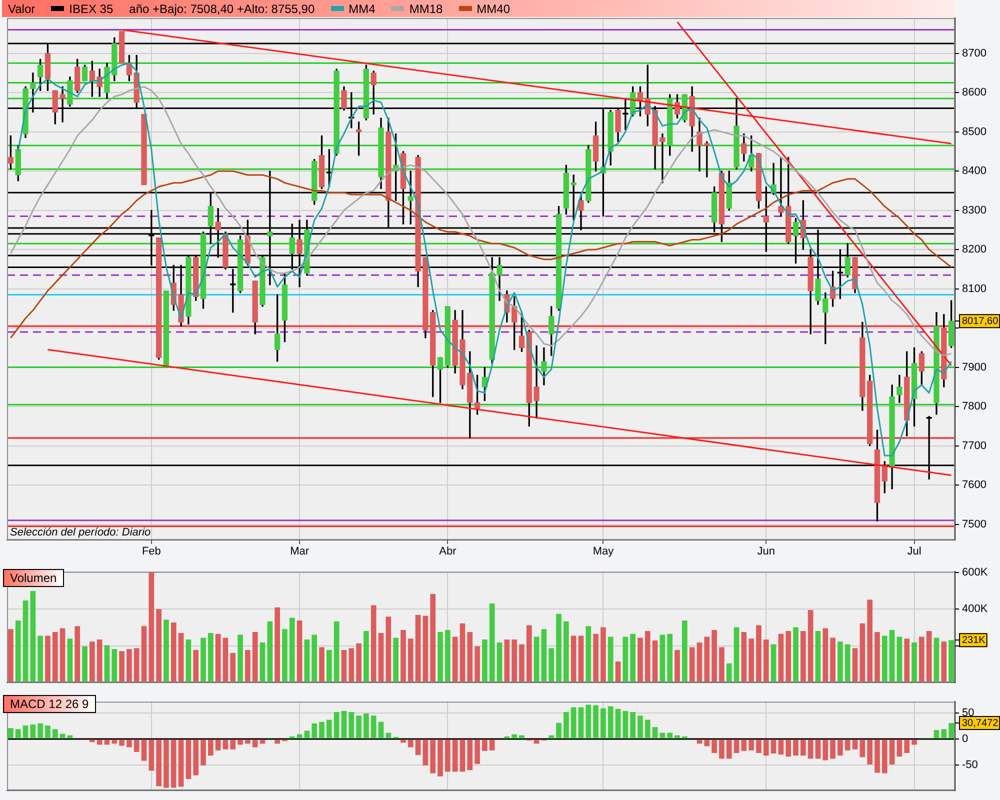 The width and height of the screenshot is (1000, 800). What do you see at coordinates (980, 723) in the screenshot?
I see `y-tick-label: 30,7472` at bounding box center [980, 723].